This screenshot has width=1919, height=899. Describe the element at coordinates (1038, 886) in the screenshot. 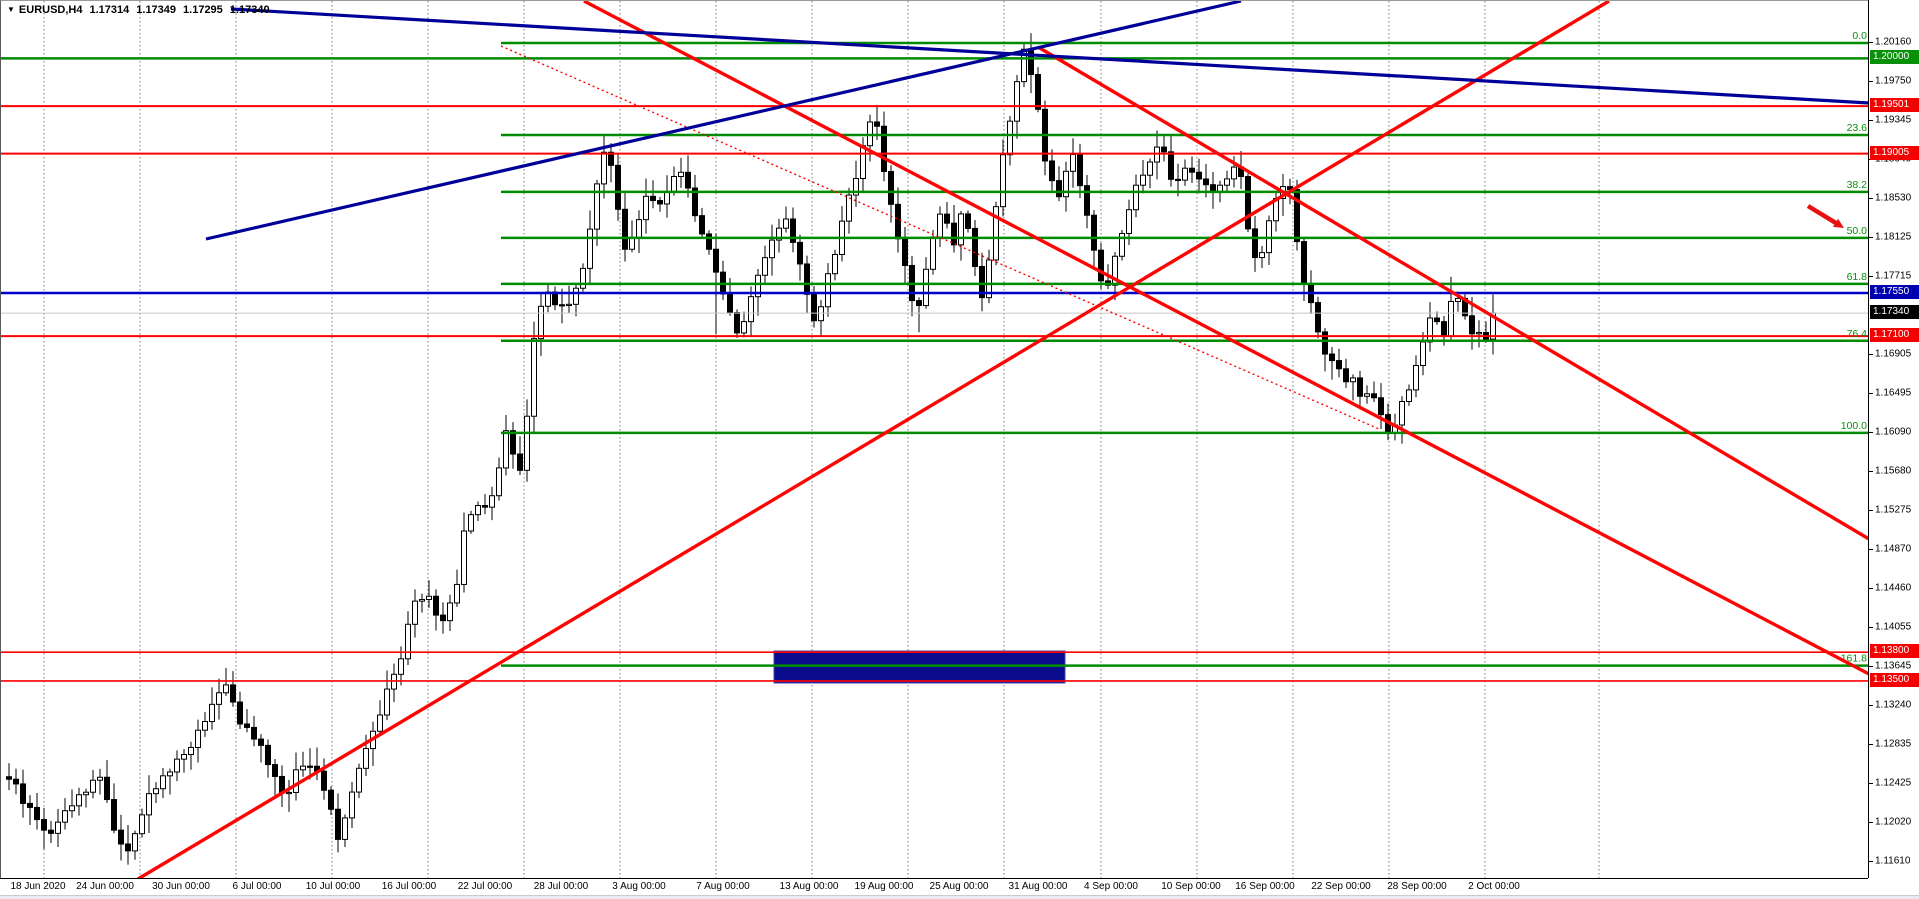

I see `x-axis-date-label: 31 Aug 00:00` at that location.